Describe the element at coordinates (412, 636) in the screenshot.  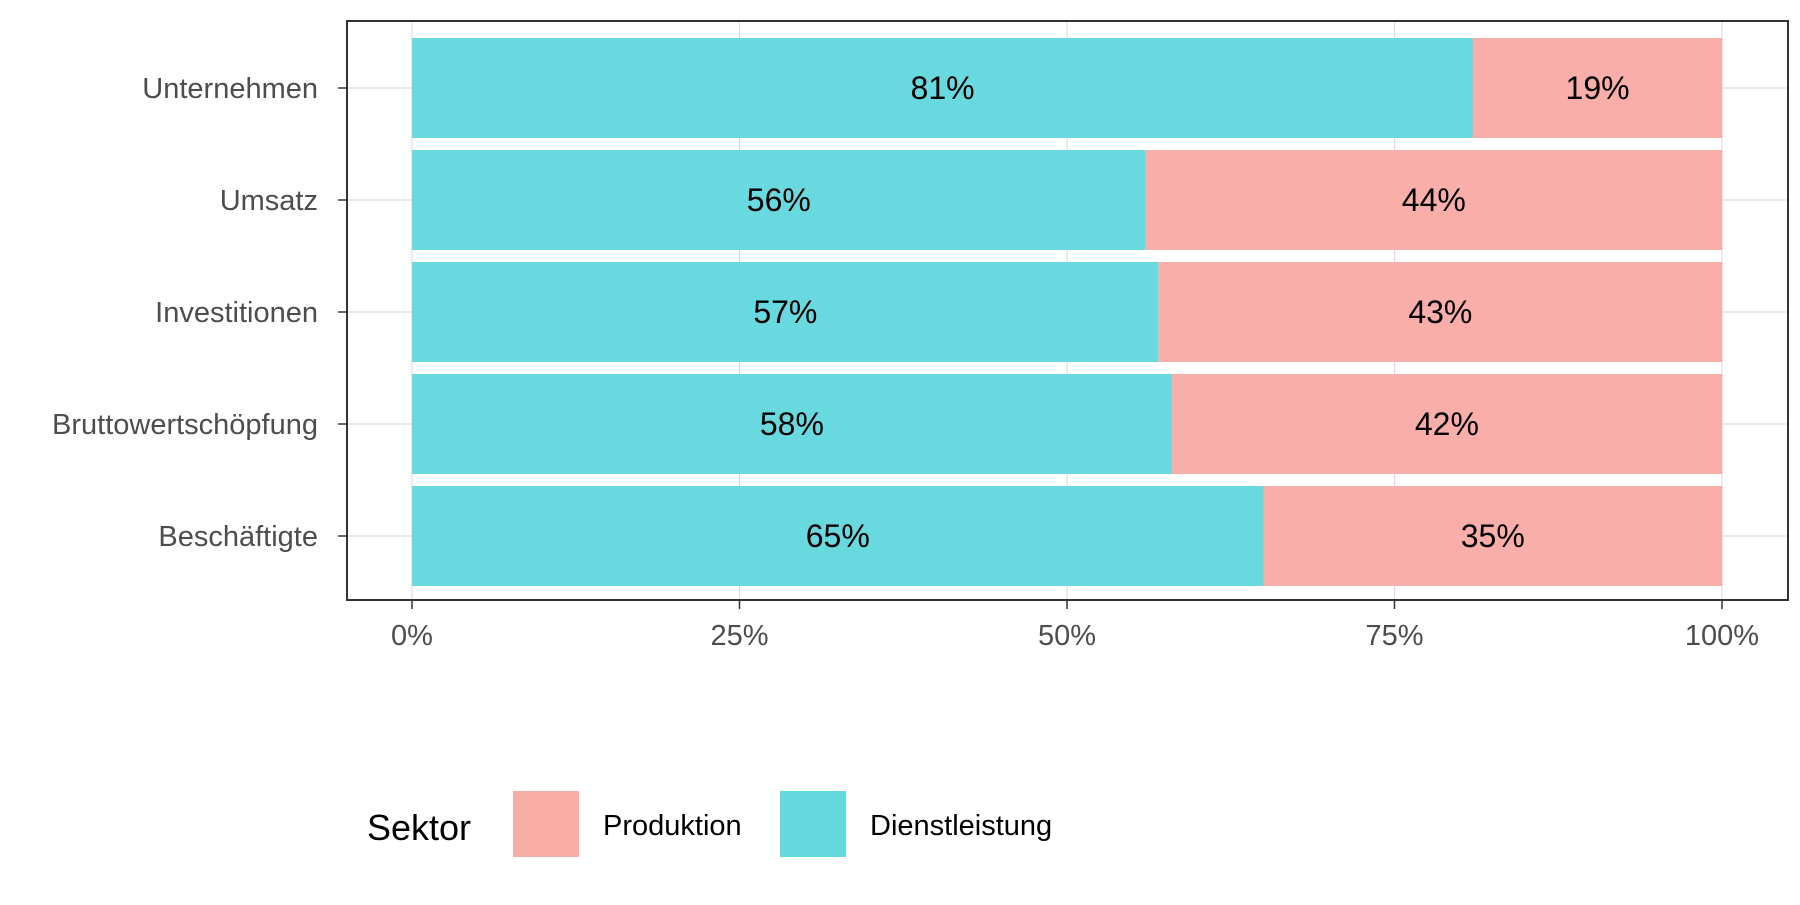
I see `x-tick-label: 0%` at that location.